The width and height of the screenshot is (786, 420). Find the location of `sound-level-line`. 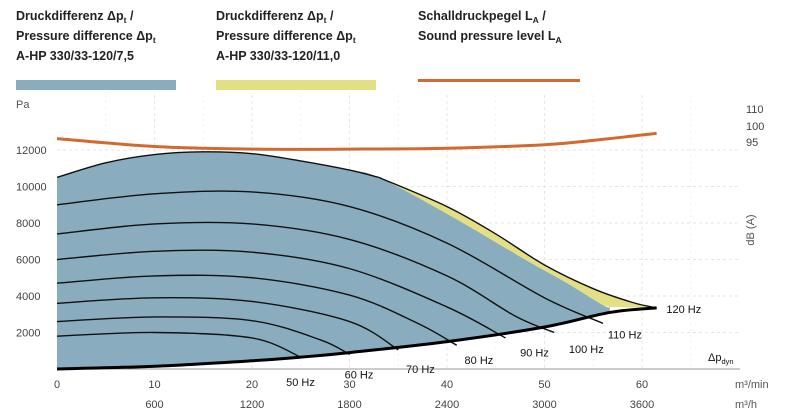

sound-level-line is located at coordinates (356, 141).